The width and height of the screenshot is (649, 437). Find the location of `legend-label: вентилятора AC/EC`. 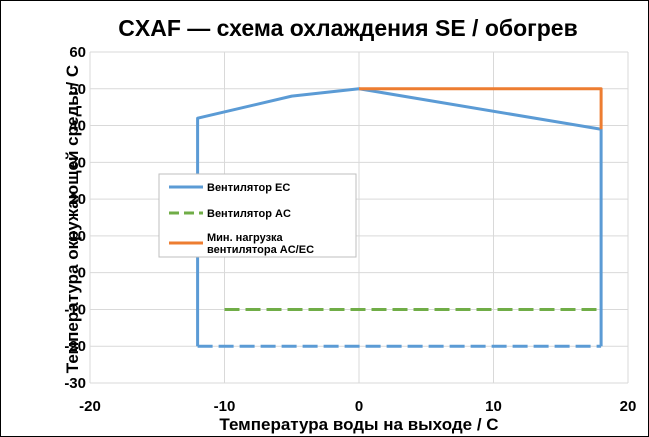

legend-label: вентилятора AC/EC is located at coordinates (260, 250).